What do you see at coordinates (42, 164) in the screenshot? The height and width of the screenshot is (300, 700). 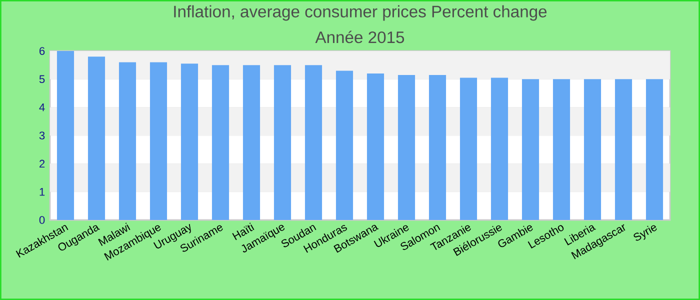 I see `y-tick-label: 2` at bounding box center [42, 164].